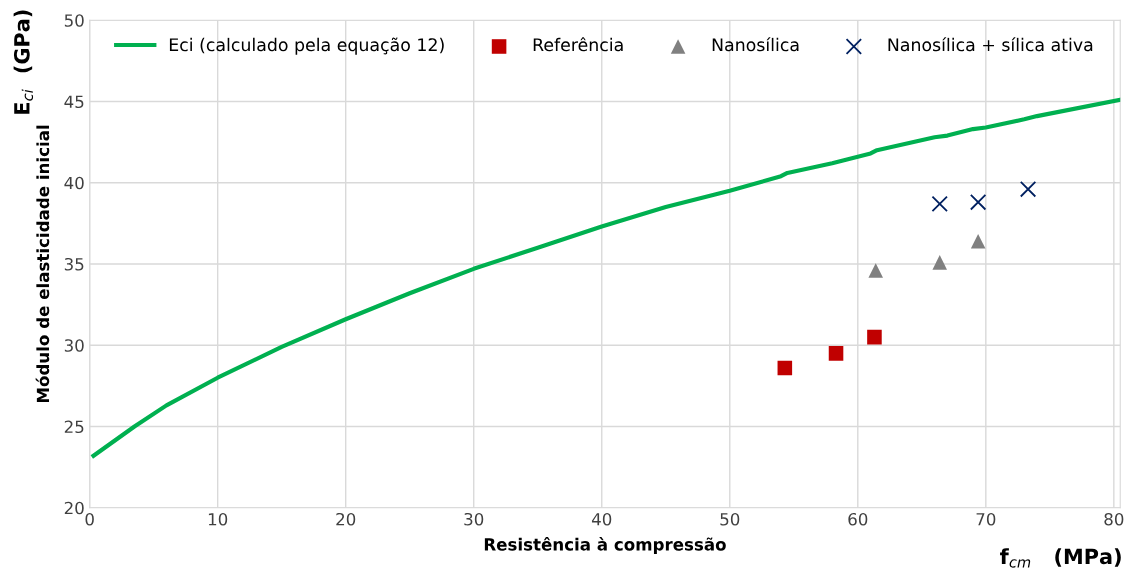 This screenshot has height=577, width=1135. What do you see at coordinates (601, 519) in the screenshot?
I see `x-tick-label: 40` at bounding box center [601, 519].